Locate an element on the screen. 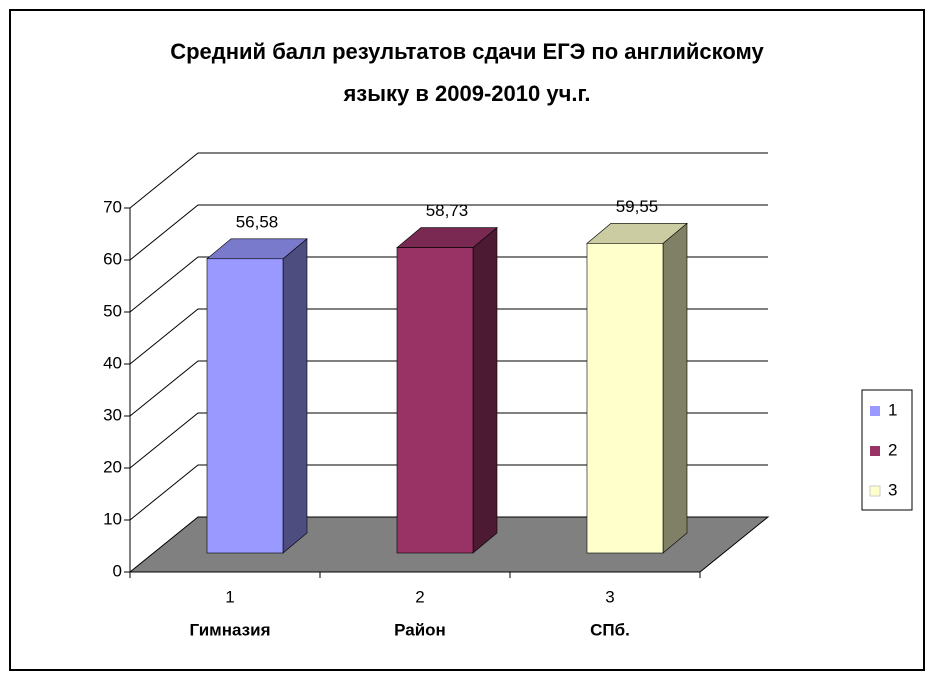 This screenshot has height=679, width=934. y-tick-label: 0 is located at coordinates (117, 570).